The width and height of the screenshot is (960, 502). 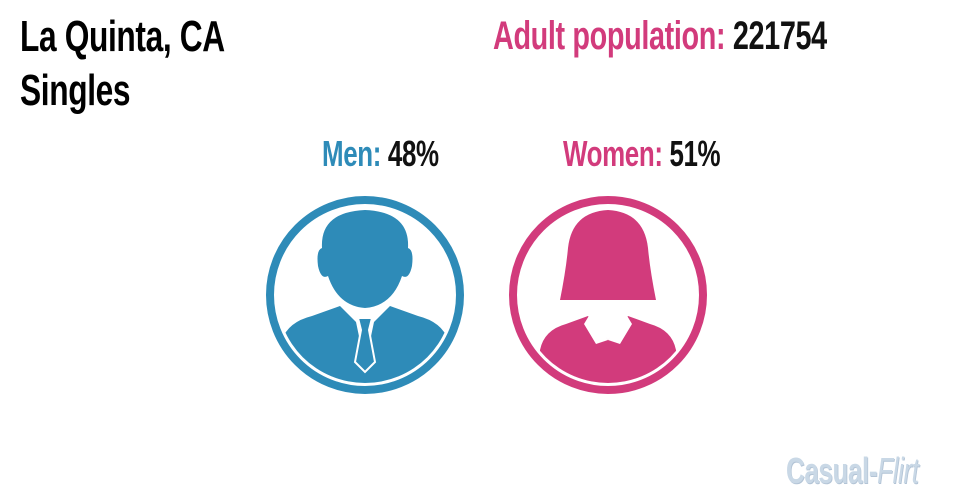 What do you see at coordinates (75, 90) in the screenshot?
I see `subtitle: Singles` at bounding box center [75, 90].